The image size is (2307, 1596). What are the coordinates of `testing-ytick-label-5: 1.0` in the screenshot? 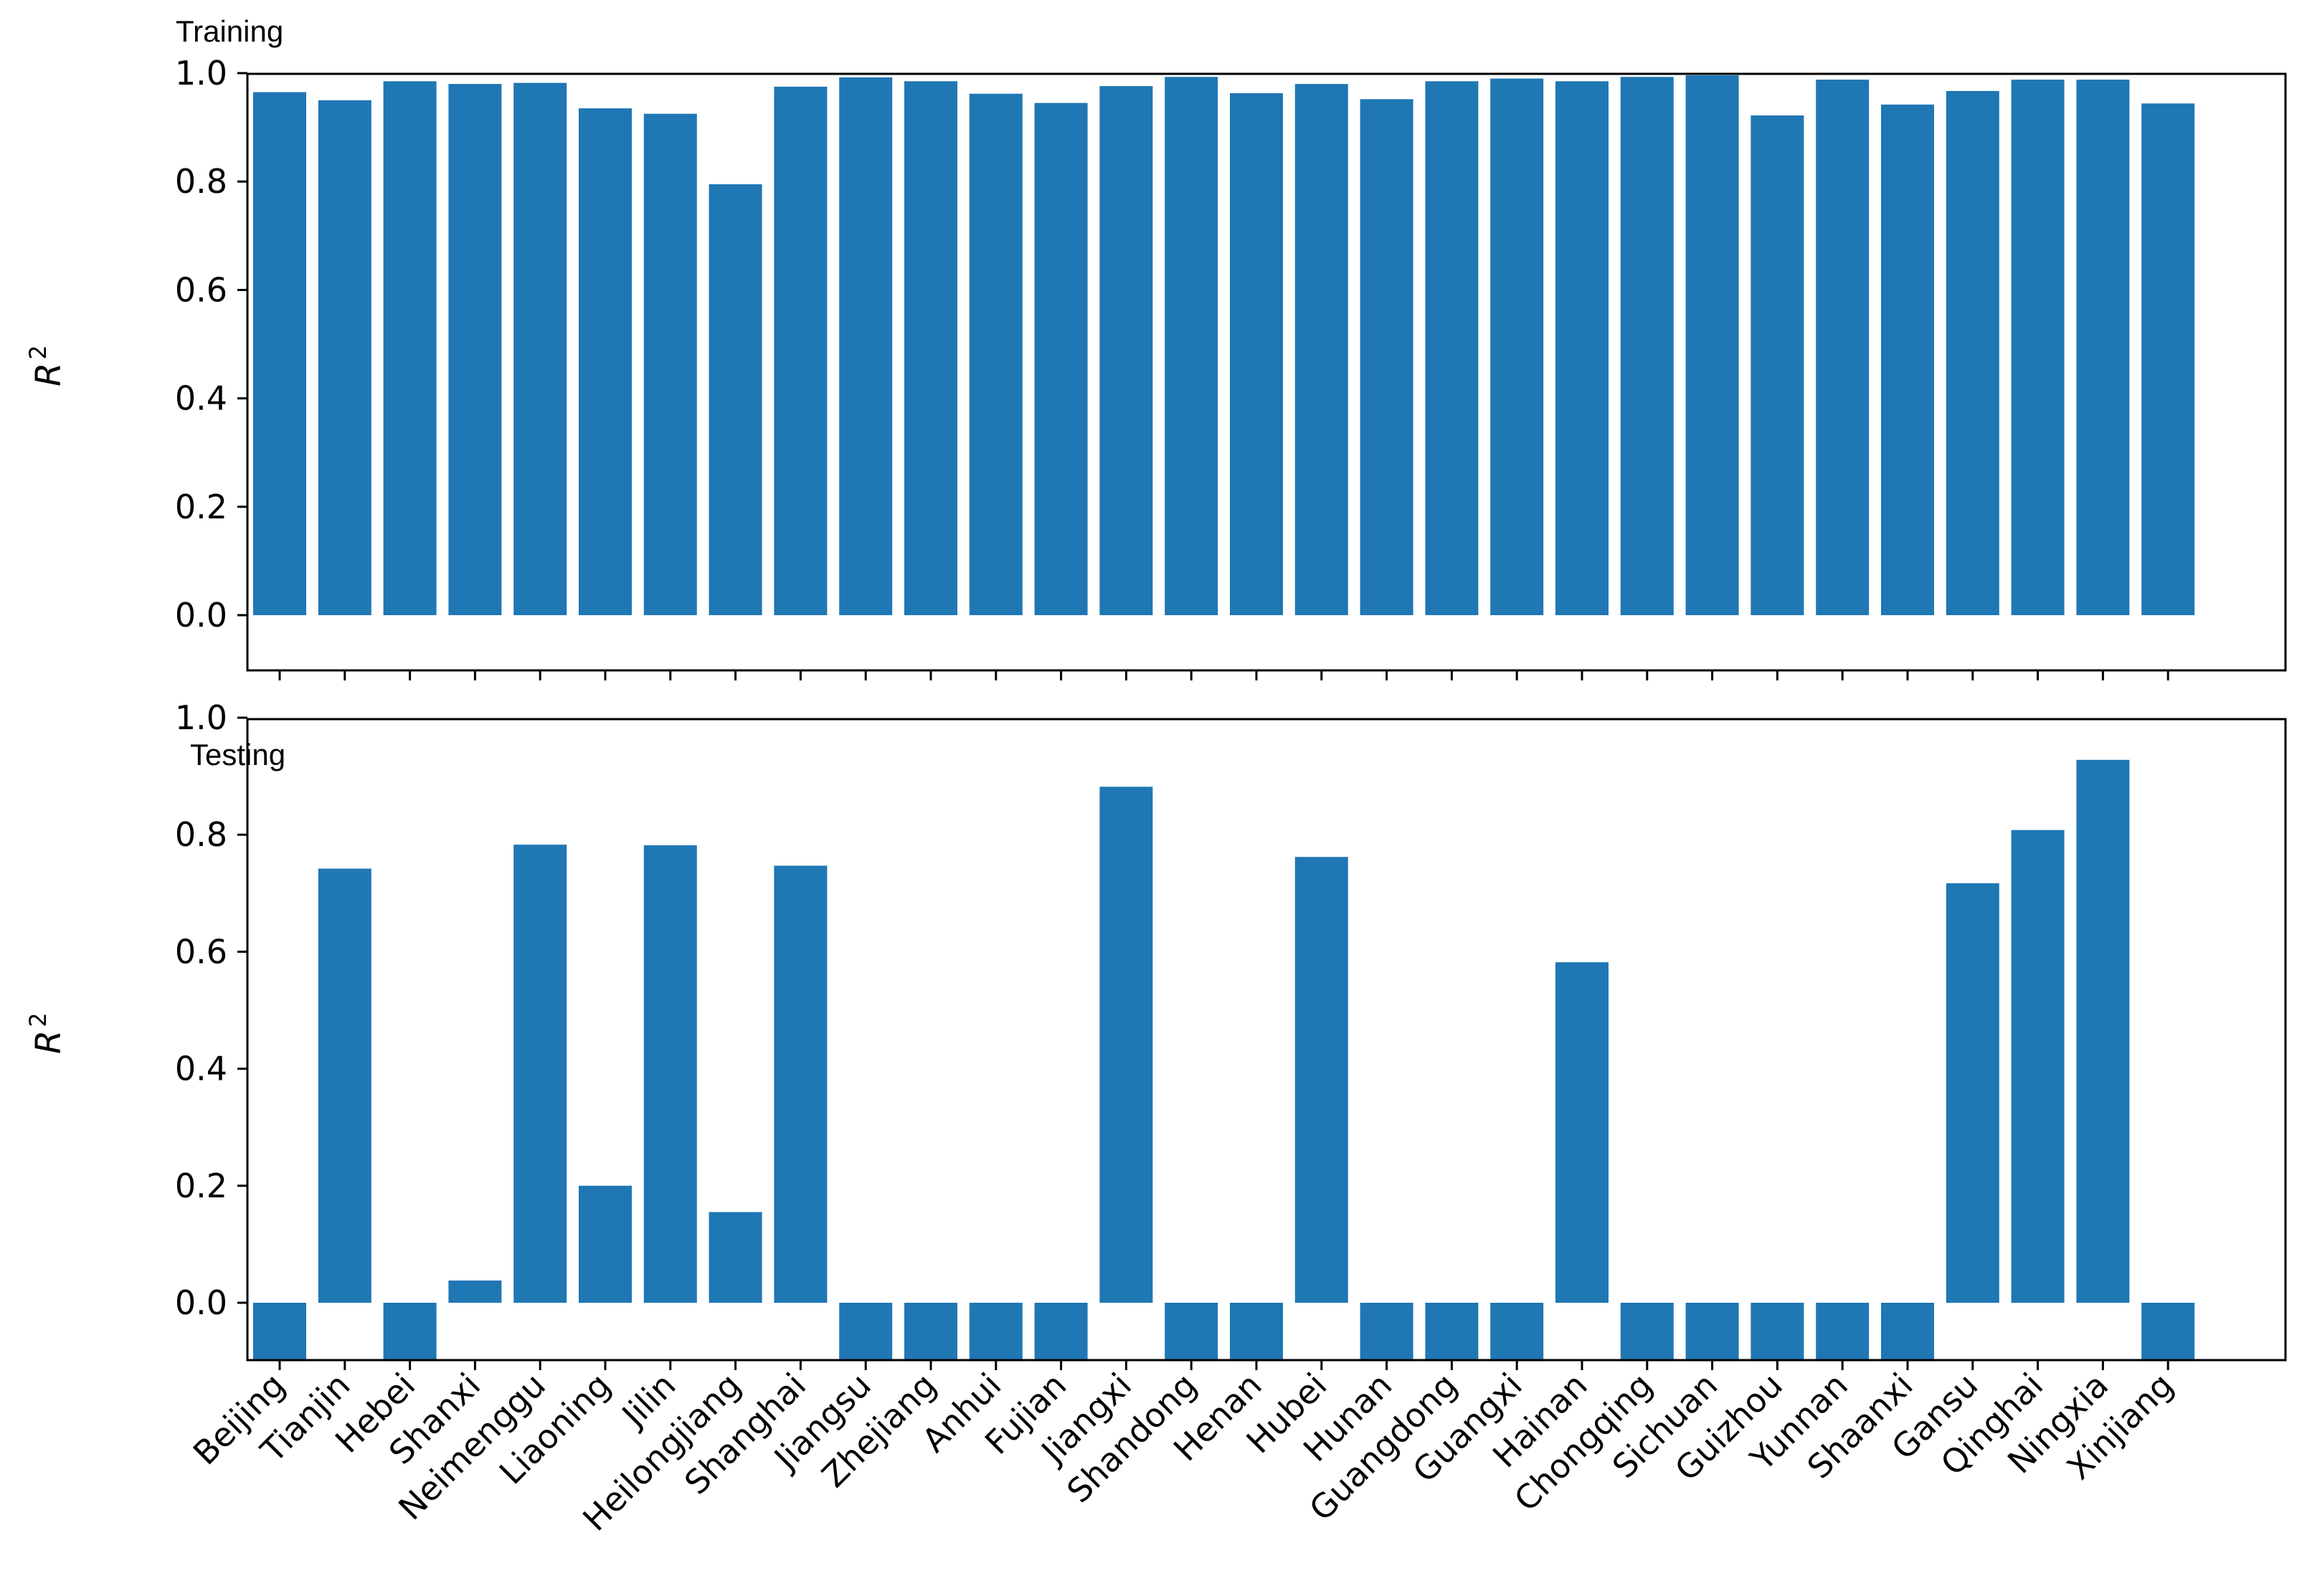 It's located at (201, 717).